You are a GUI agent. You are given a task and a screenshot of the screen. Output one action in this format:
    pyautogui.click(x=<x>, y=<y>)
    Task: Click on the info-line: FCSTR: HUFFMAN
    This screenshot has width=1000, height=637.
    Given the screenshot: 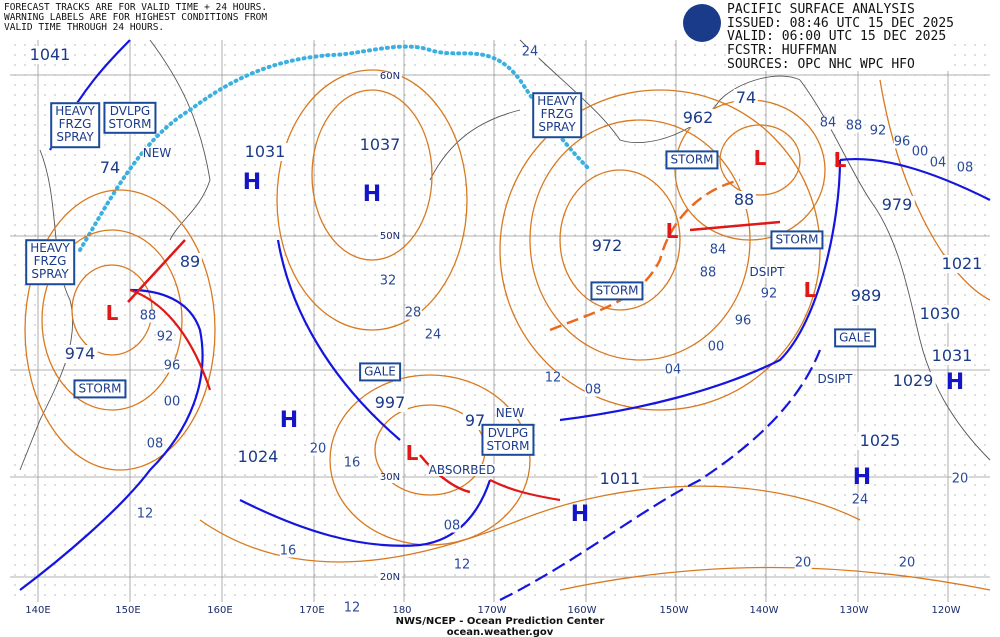 What is the action you would take?
    pyautogui.click(x=782, y=50)
    